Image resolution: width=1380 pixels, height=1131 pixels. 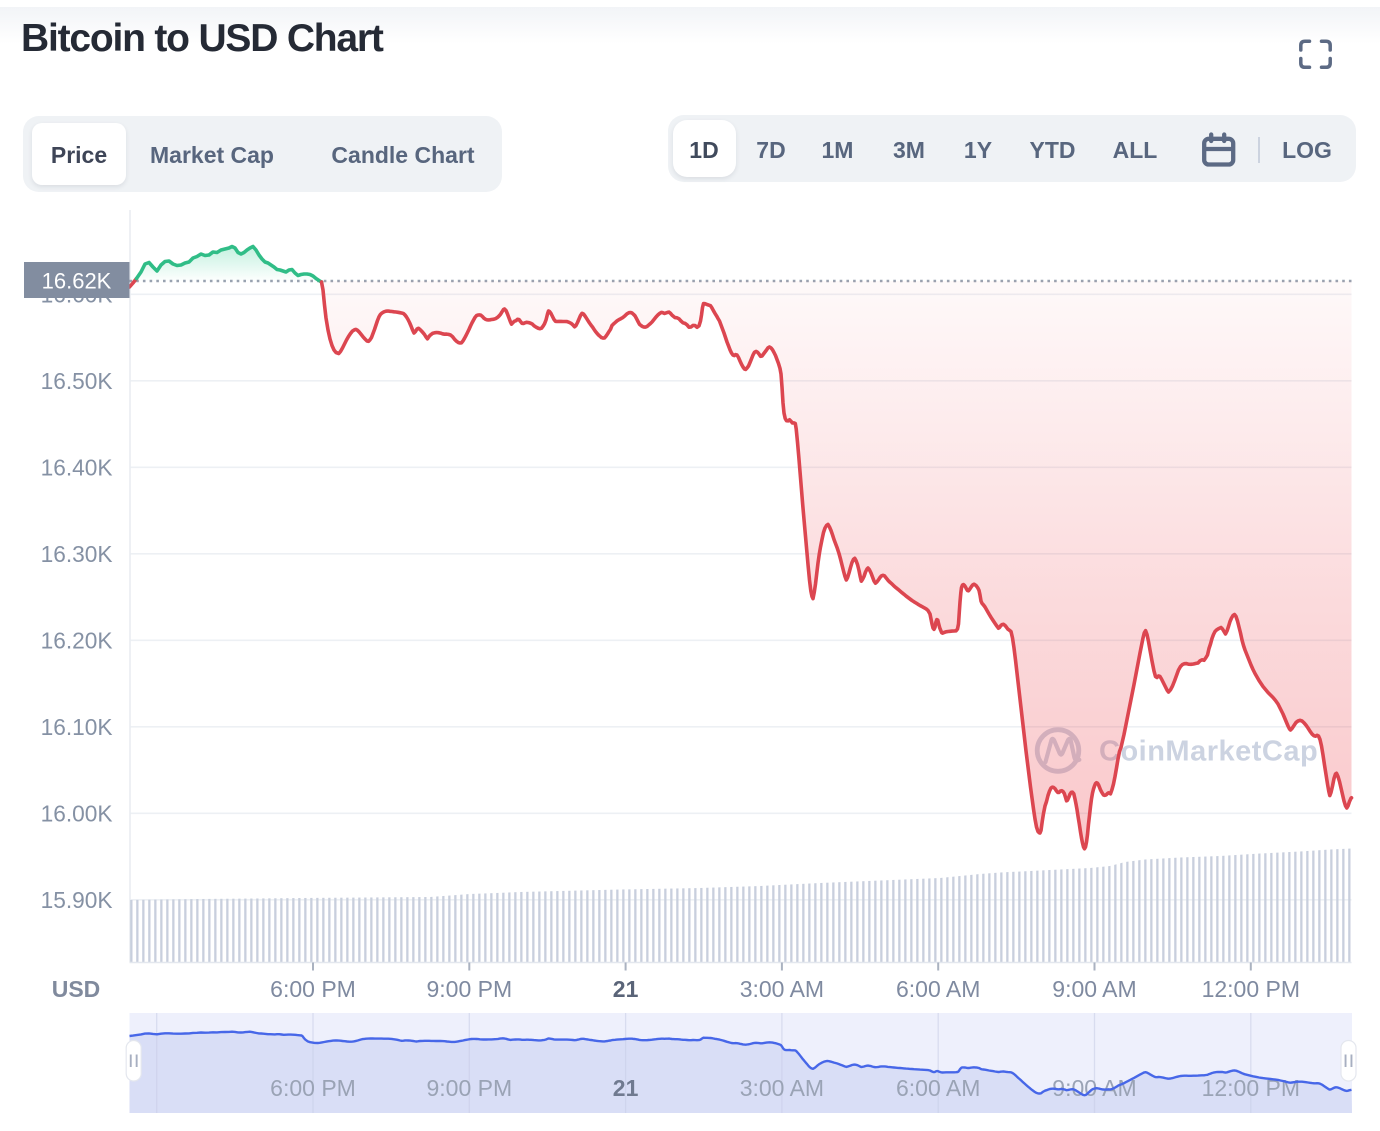 I want to click on svg-text: 16.10K, so click(x=77, y=727).